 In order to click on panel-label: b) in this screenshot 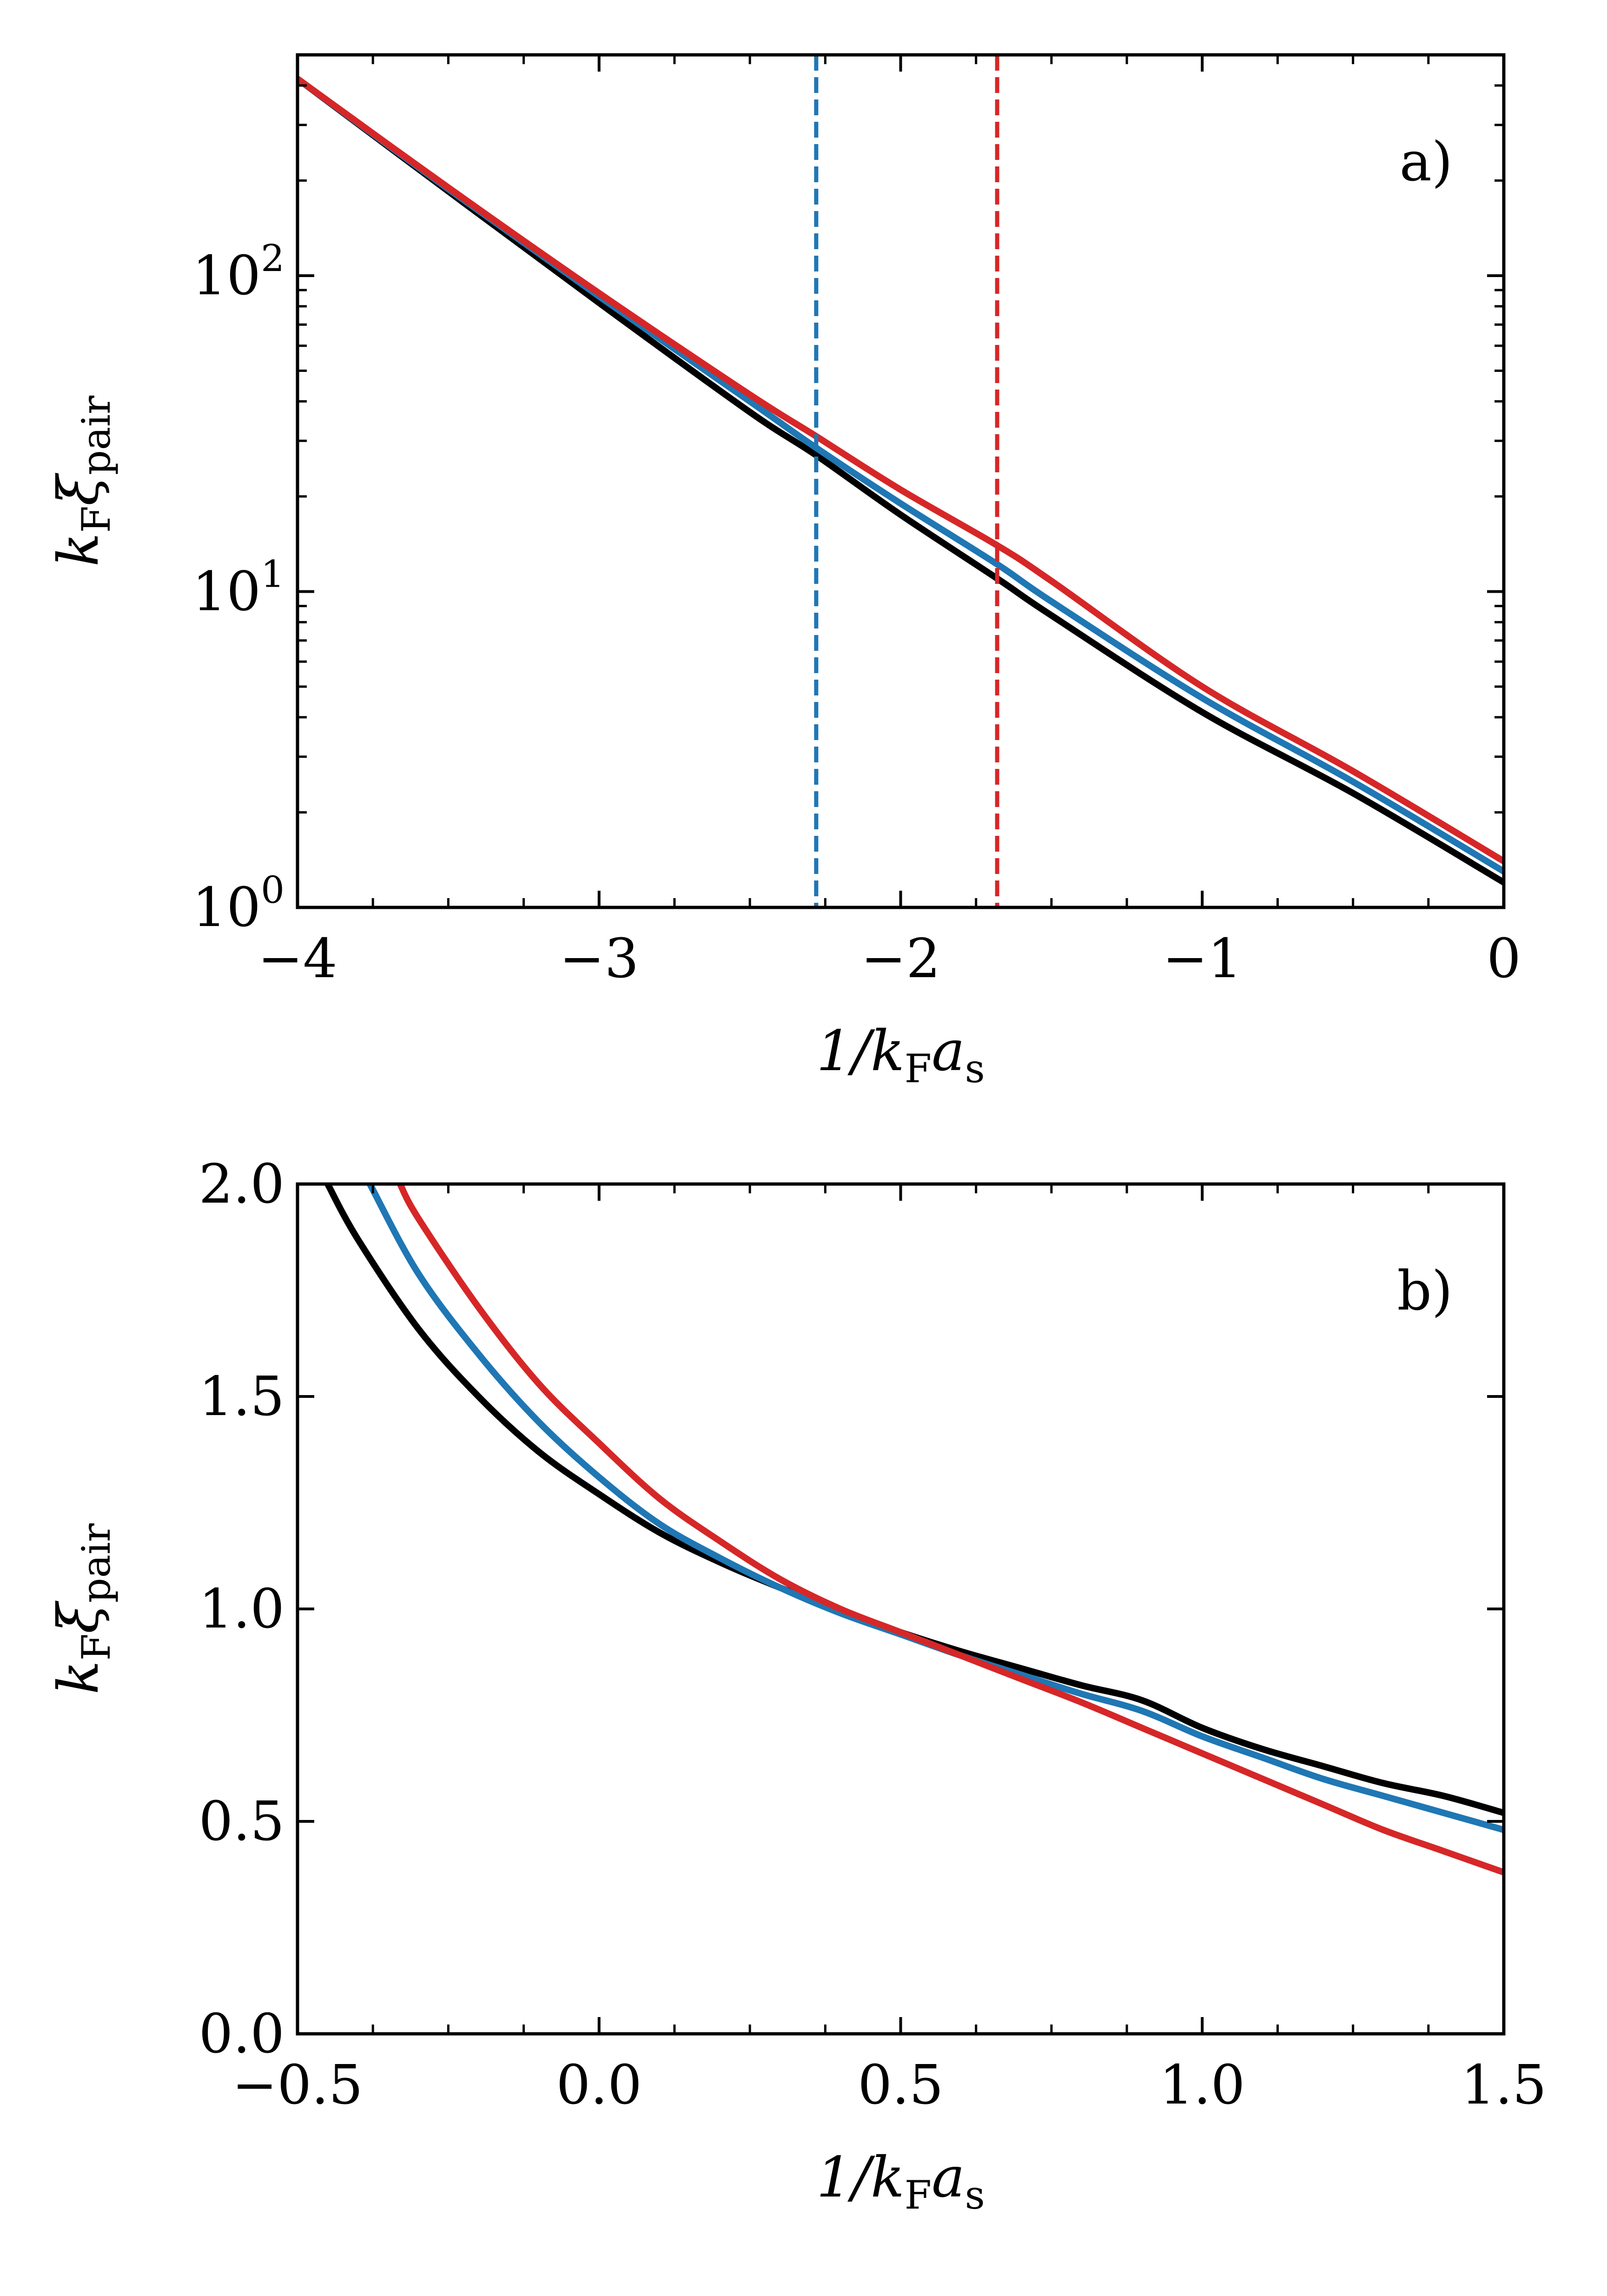, I will do `click(1425, 1291)`.